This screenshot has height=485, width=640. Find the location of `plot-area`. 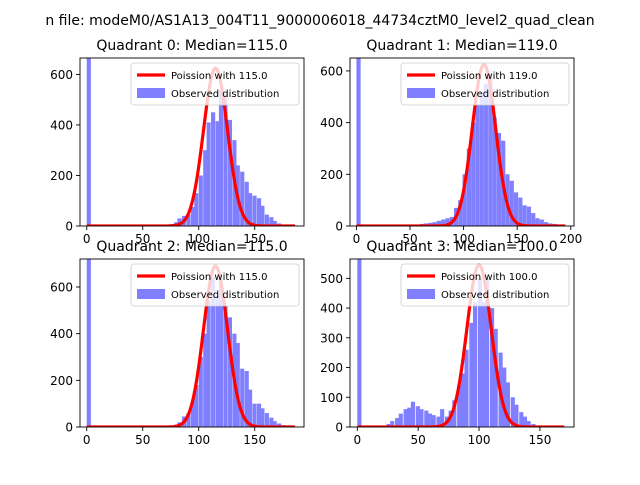

plot-area is located at coordinates (191, 343).